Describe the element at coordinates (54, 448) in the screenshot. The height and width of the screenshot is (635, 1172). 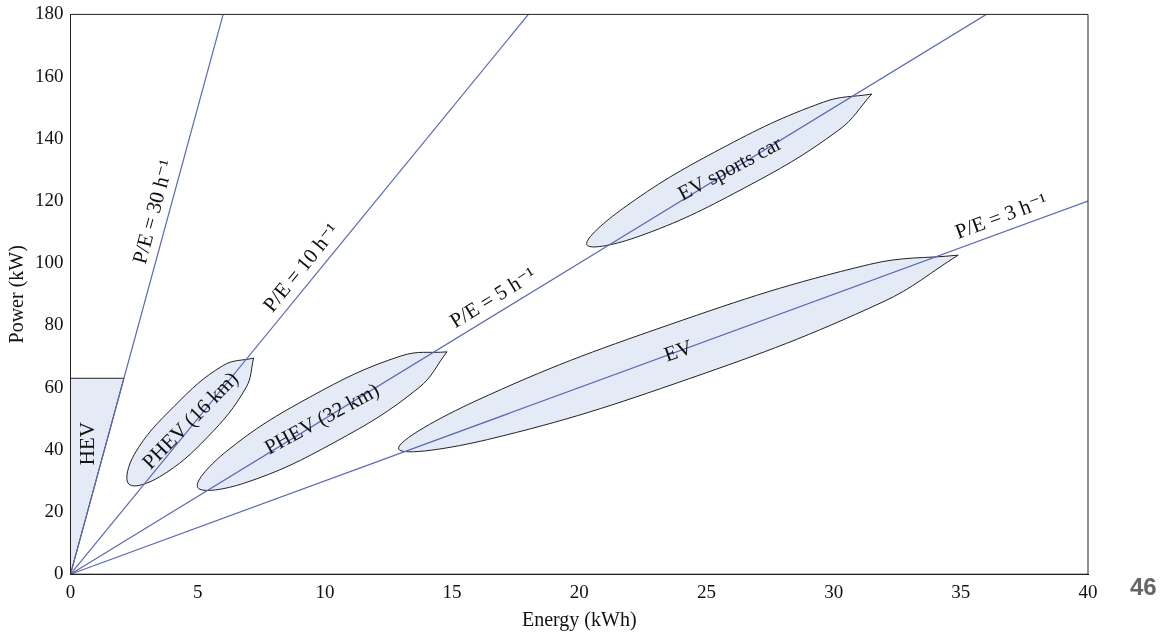
I see `y-tick-label: 40` at that location.